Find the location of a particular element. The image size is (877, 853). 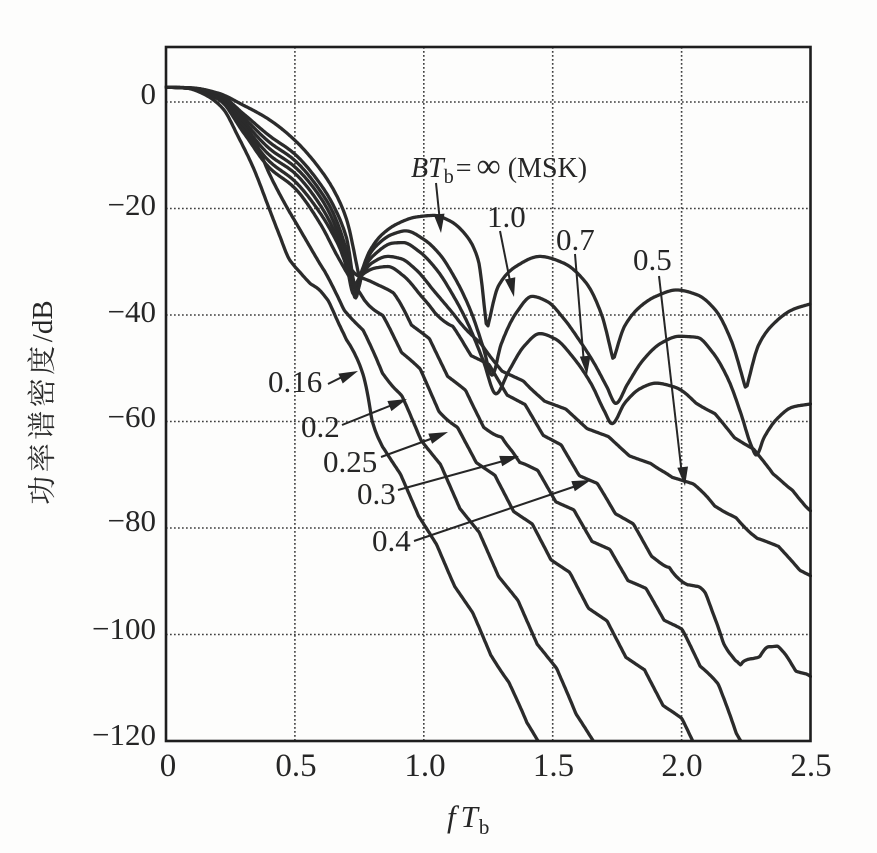

svg-text: 0.25 is located at coordinates (350, 461).